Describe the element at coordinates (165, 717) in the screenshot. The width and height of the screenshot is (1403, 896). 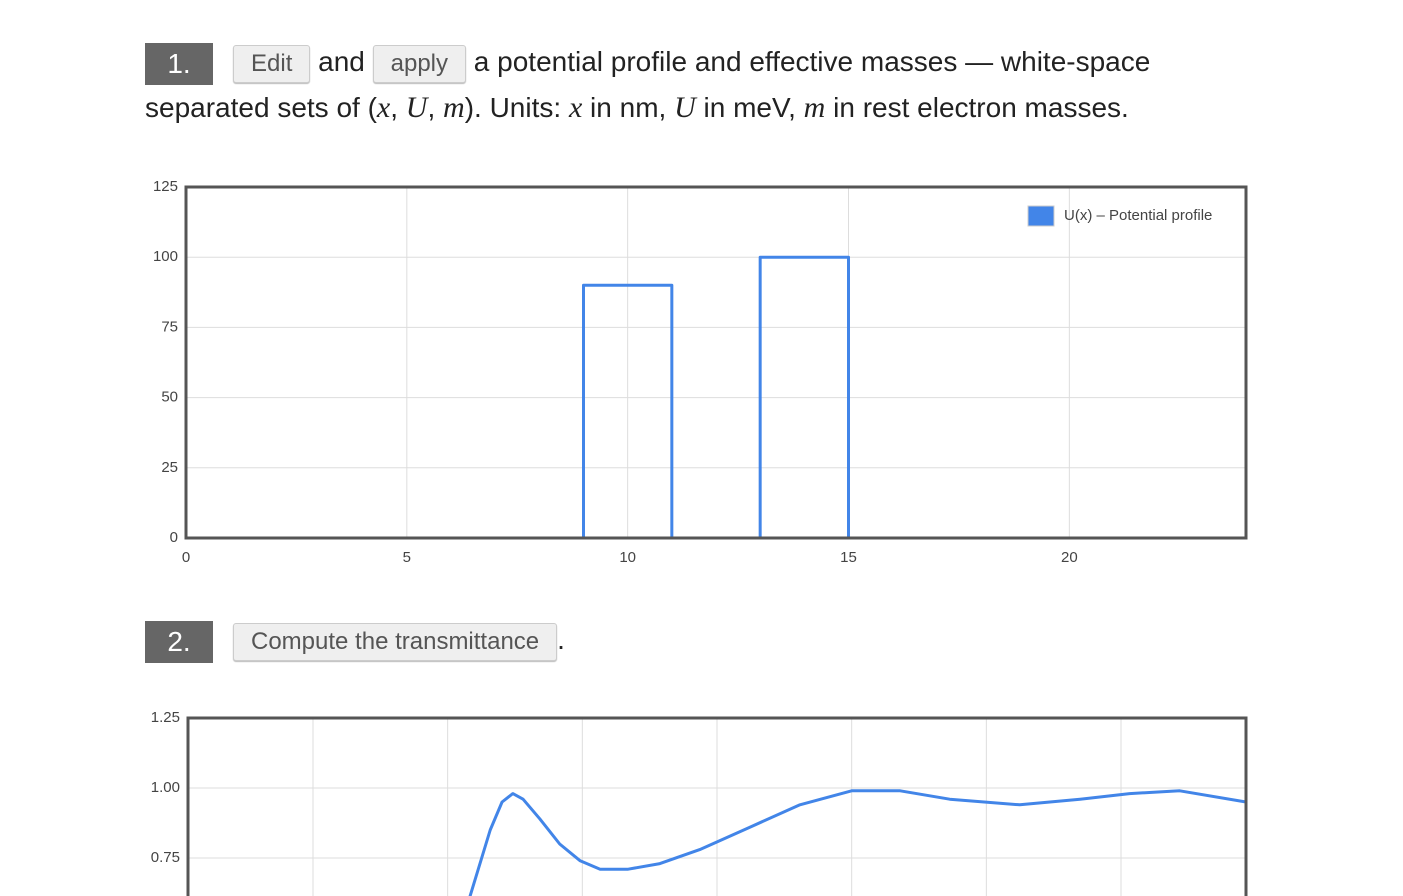
I see `y-tick-label: 1.25` at that location.